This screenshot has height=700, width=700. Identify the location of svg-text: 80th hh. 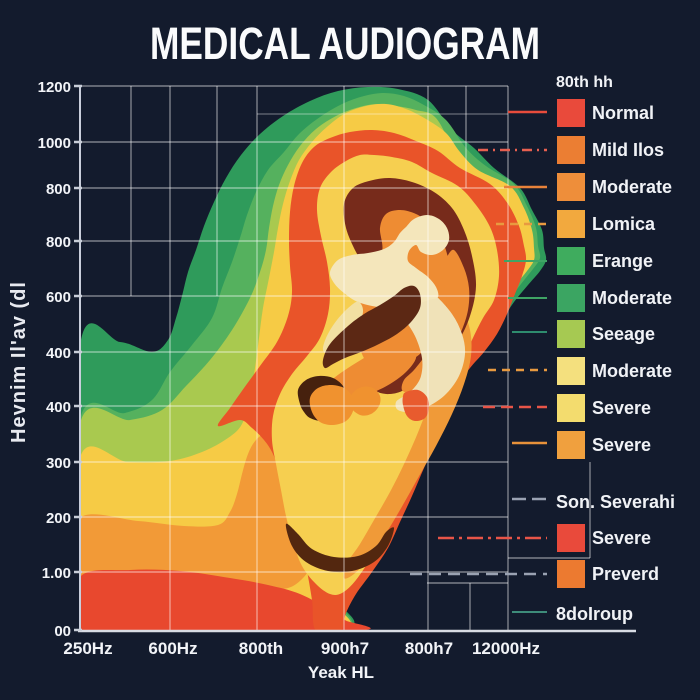
(584, 82).